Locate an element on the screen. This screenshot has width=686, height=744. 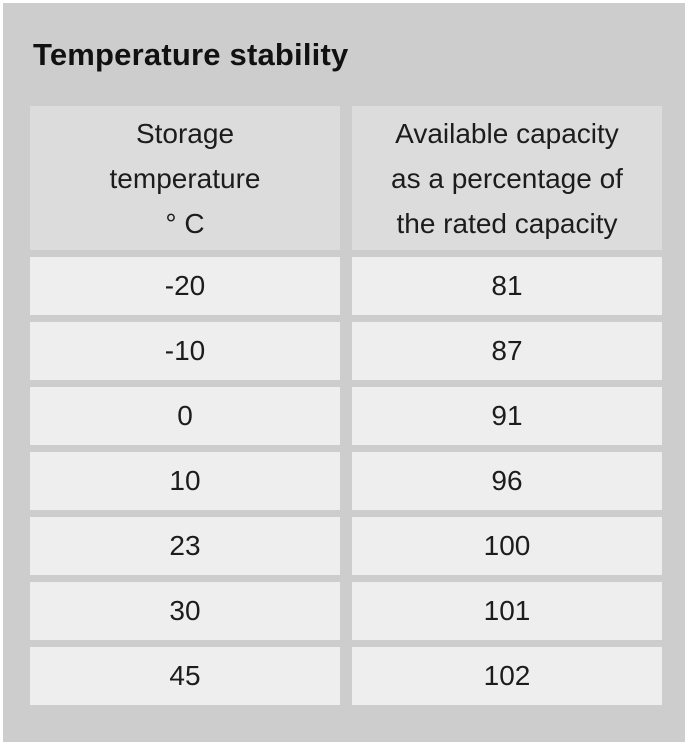
temperature-cell: 45 is located at coordinates (185, 676).